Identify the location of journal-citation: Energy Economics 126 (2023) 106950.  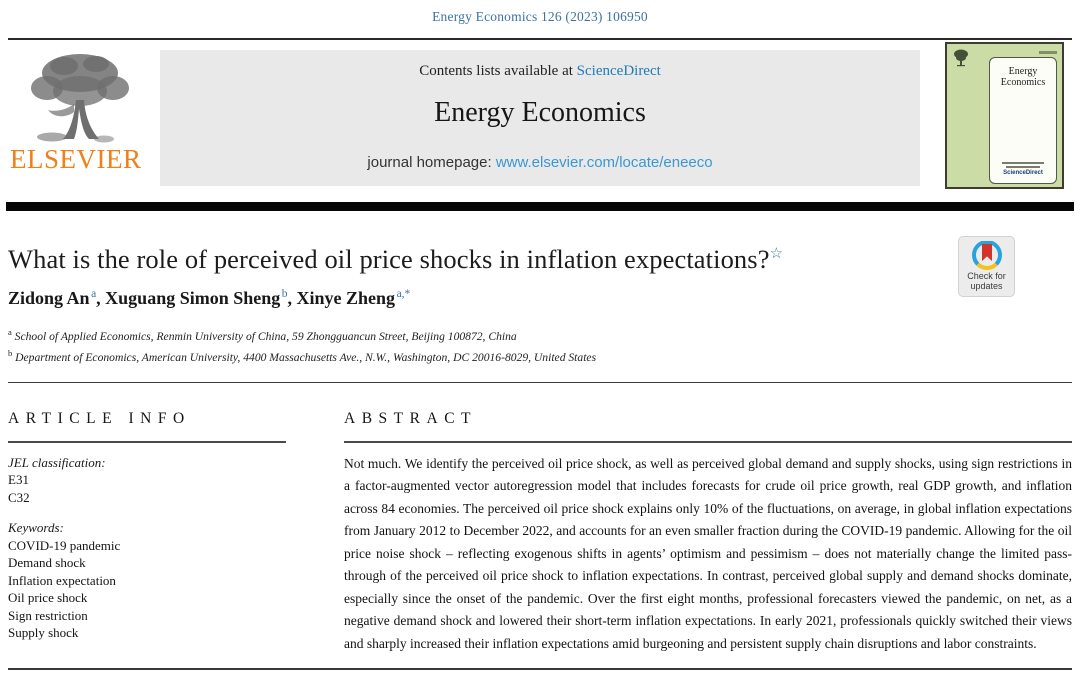
(540, 16).